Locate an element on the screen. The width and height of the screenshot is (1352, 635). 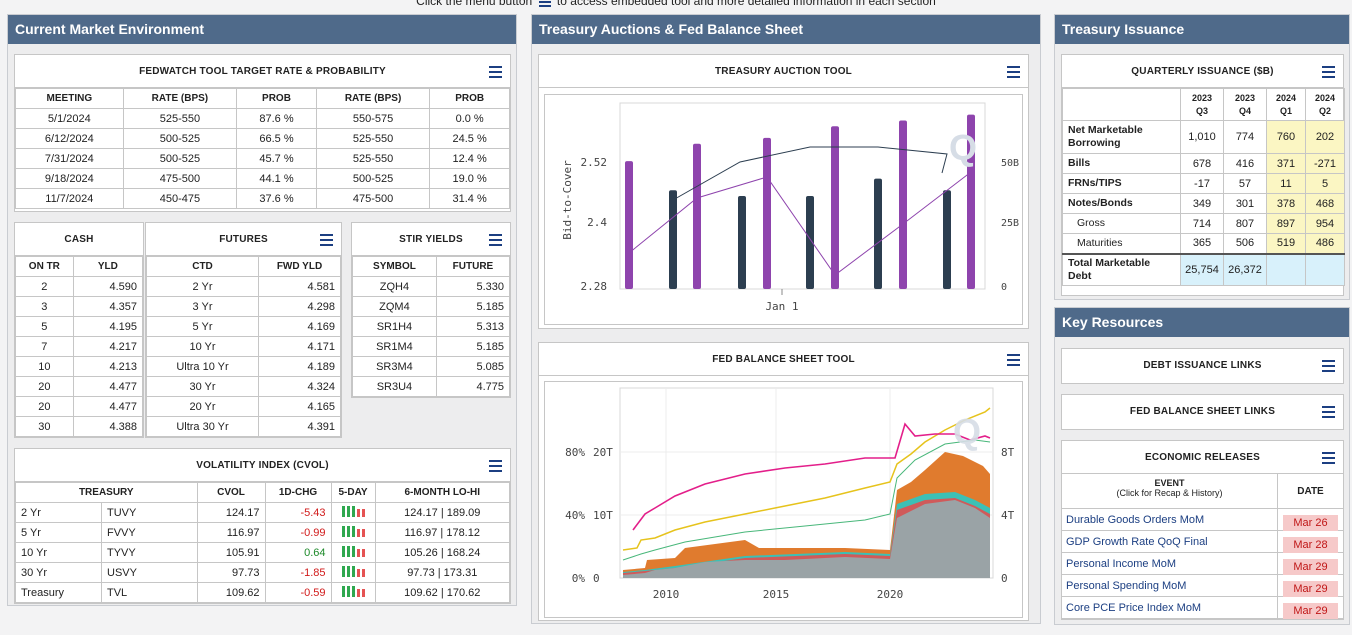
list-item: Core PCE Price Index MoM Mar 29 is located at coordinates (1202, 608).